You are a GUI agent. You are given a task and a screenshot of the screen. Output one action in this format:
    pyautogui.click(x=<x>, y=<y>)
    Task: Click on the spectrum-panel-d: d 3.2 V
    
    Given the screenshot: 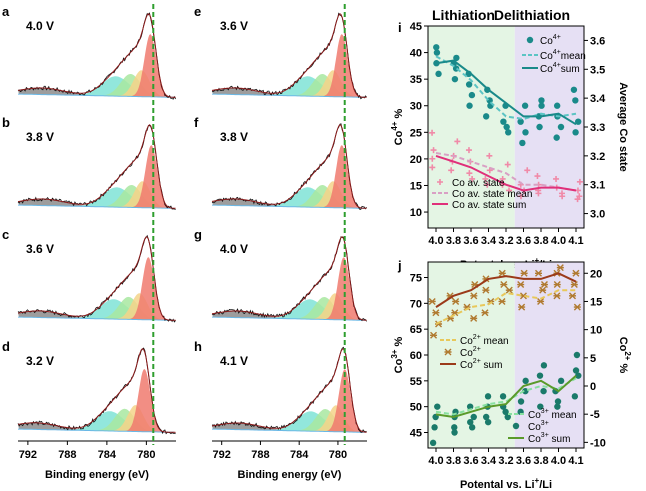 What is the action you would take?
    pyautogui.click(x=89, y=387)
    